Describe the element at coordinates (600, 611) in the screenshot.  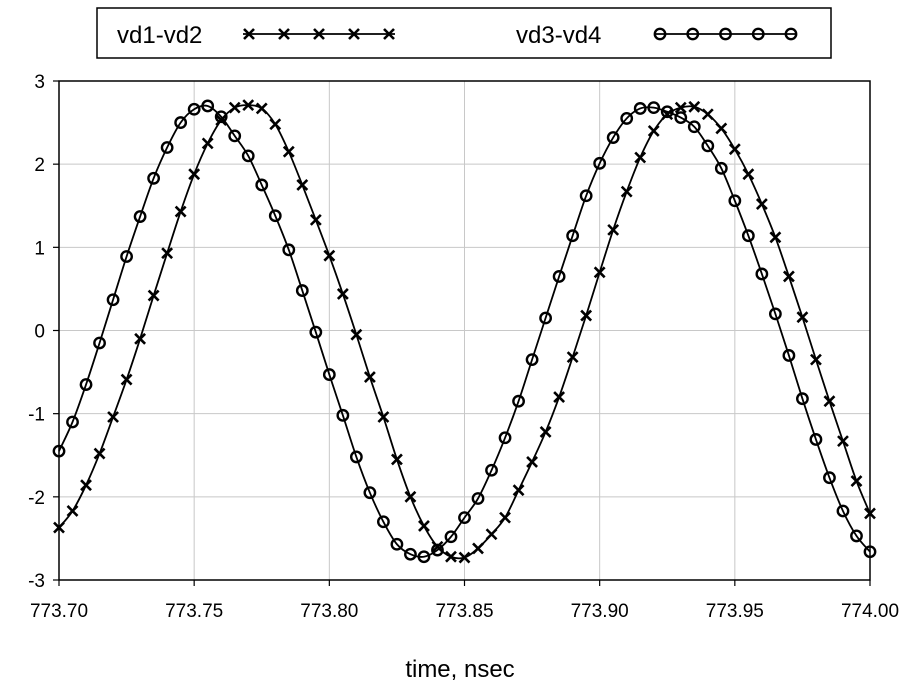
I see `x-tick-label: 773.90` at that location.